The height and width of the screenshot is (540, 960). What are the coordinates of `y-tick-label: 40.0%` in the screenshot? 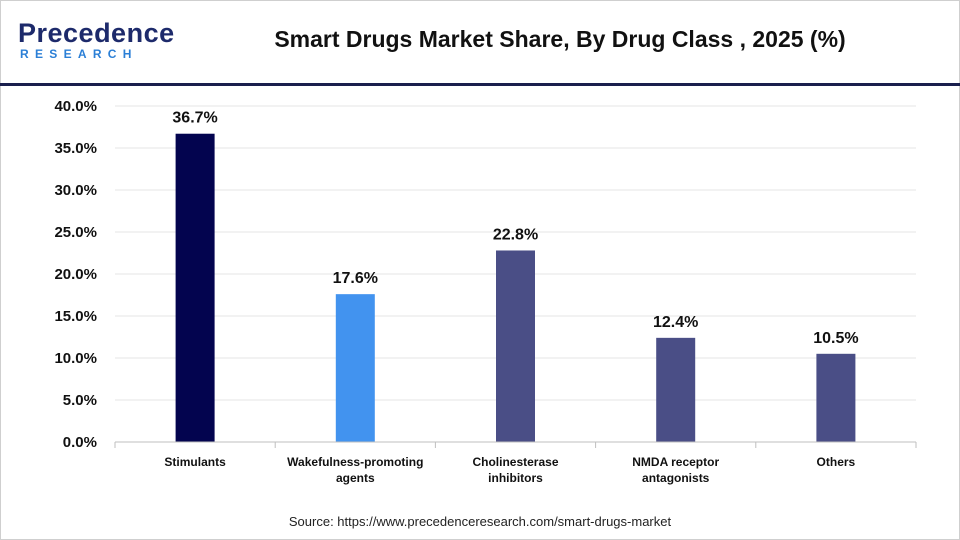 It's located at (75, 106).